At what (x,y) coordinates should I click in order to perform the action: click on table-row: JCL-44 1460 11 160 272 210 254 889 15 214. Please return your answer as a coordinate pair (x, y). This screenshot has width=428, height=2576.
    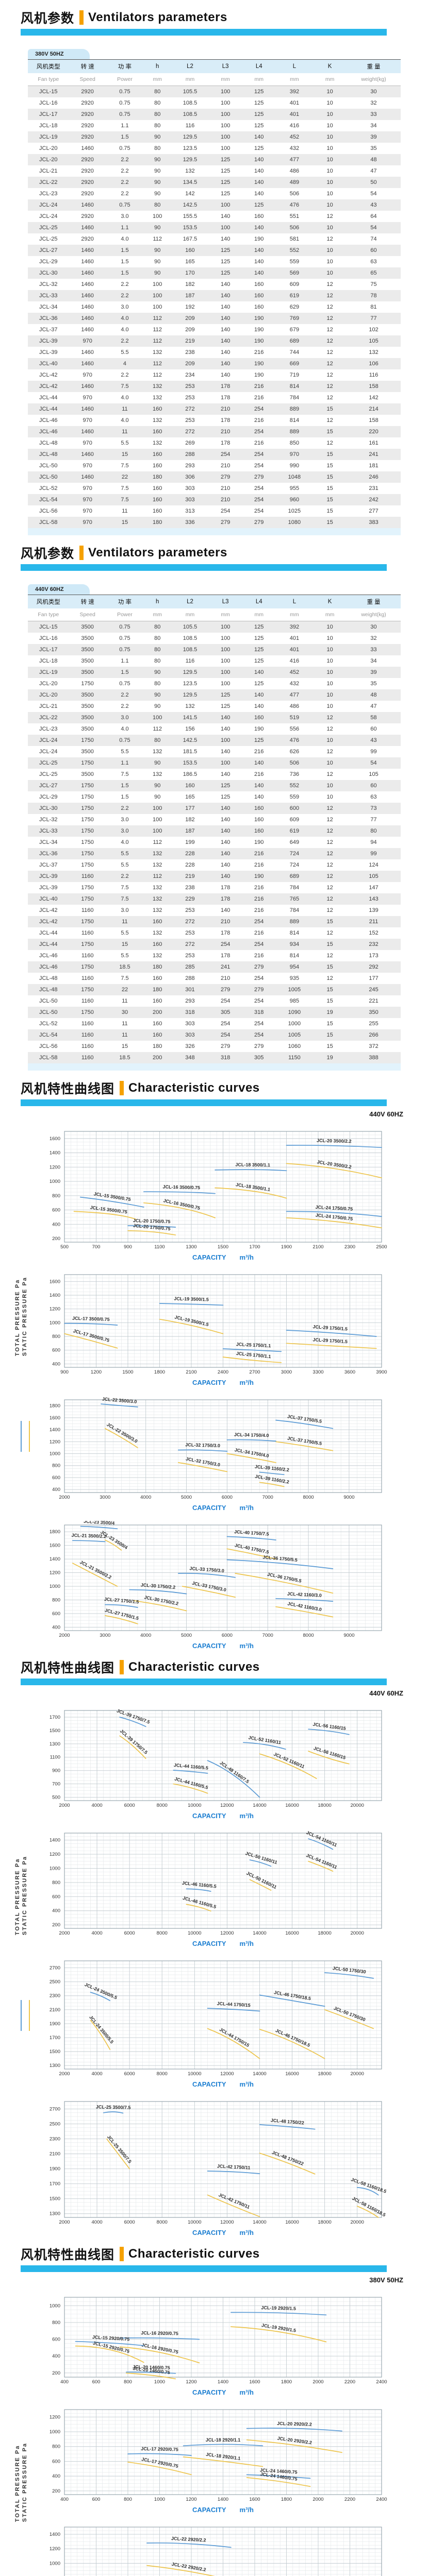
    Looking at the image, I should click on (214, 409).